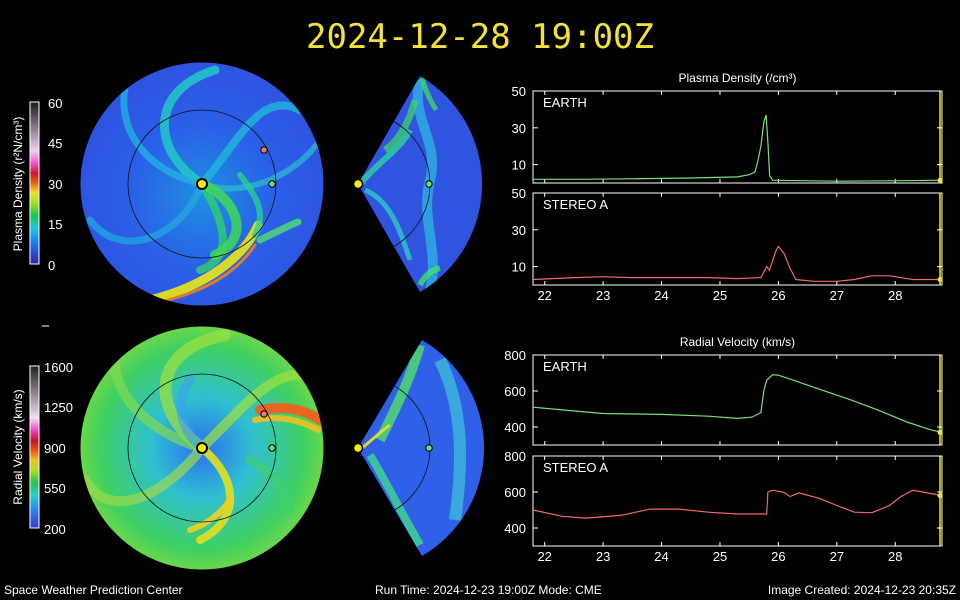 This screenshot has height=600, width=960. Describe the element at coordinates (58, 407) in the screenshot. I see `velocity-colorbar-tick: 1250` at that location.